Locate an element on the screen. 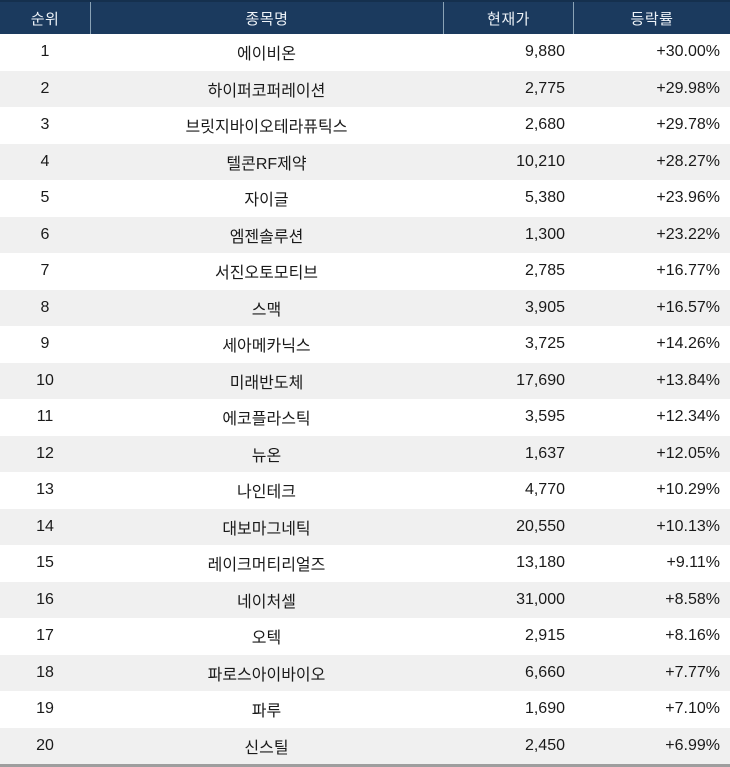  change-cell: +7.77% is located at coordinates (692, 672).